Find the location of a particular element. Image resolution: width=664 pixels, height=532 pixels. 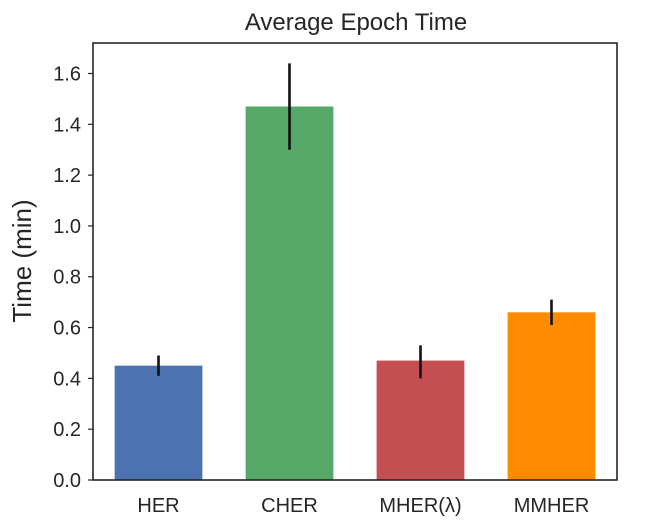

y-axis-ticks: 0.0 0.2 0.4 0.6 0.8 1.0 1.2 1.4 1.6 is located at coordinates (73, 277).